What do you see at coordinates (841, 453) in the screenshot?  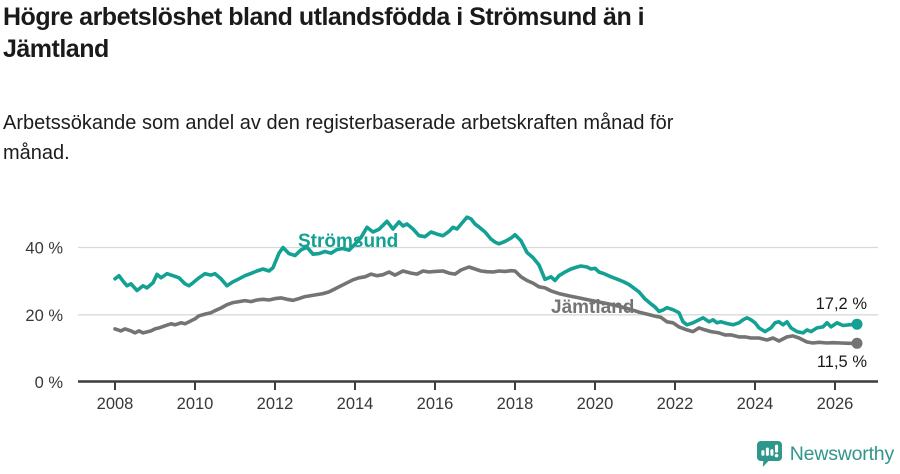 I see `newsworthy-logo-text: Newsworthy` at bounding box center [841, 453].